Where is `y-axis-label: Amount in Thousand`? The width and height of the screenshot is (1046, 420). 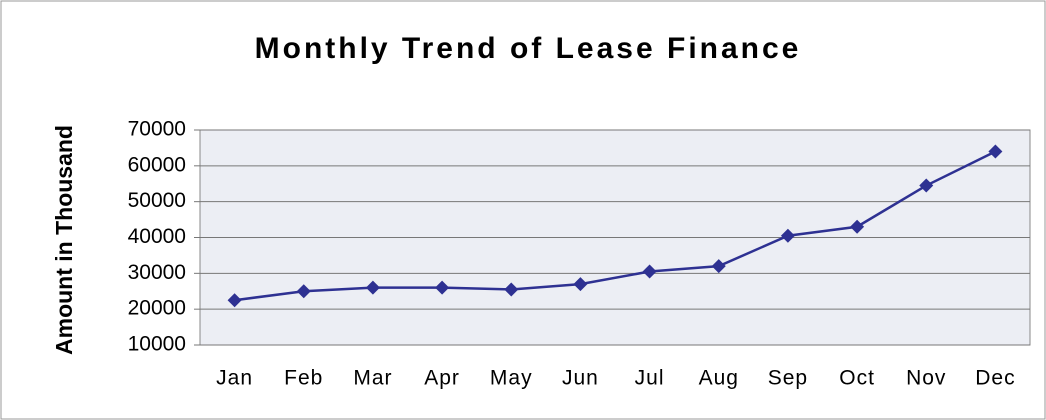
y-axis-label: Amount in Thousand is located at coordinates (64, 240).